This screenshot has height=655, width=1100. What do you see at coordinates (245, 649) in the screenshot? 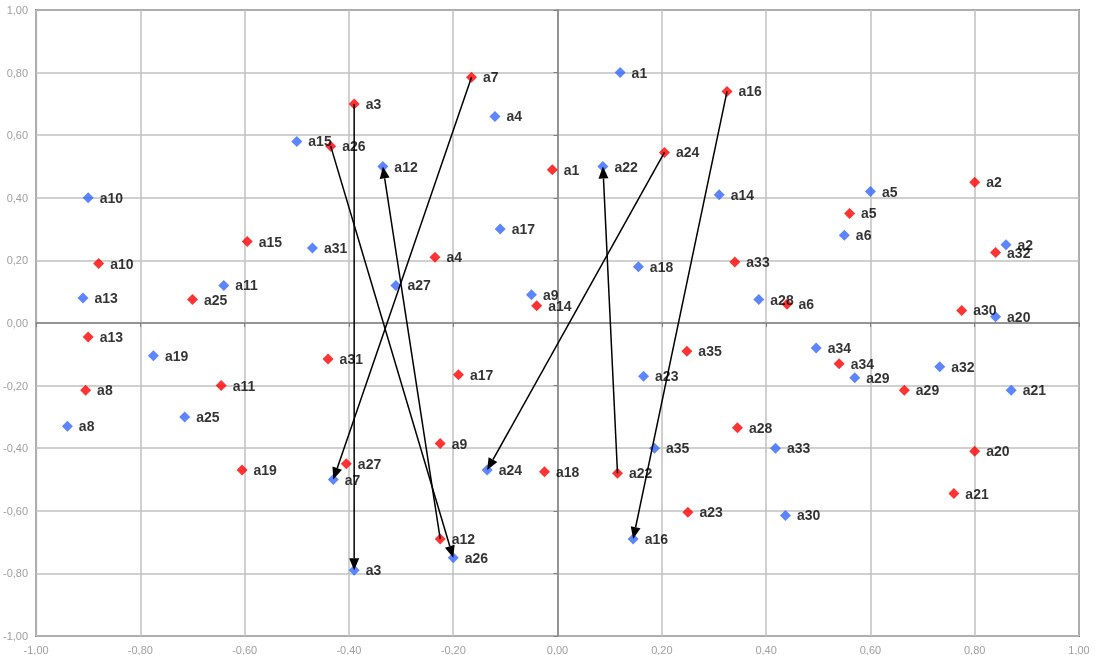
I see `x-tick-label: -0,60` at bounding box center [245, 649].